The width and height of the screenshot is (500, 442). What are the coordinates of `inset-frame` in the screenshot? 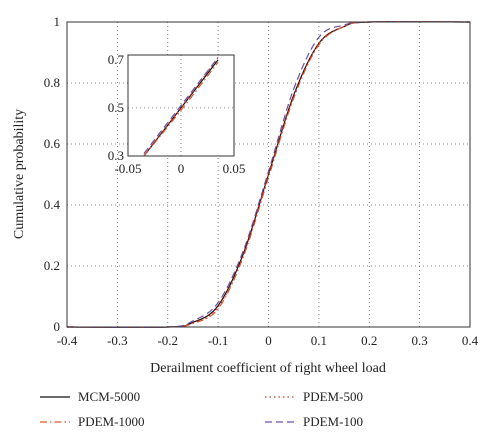 It's located at (181, 105).